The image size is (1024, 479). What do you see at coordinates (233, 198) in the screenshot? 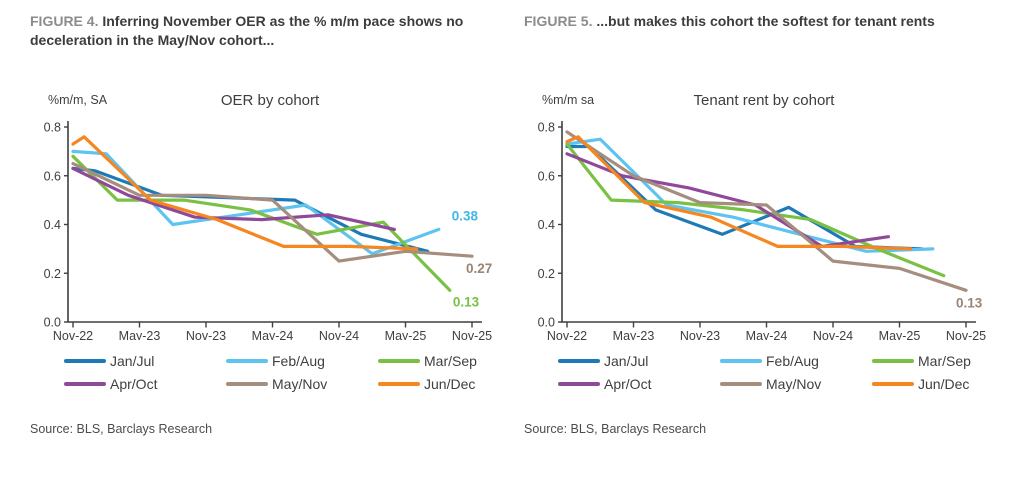
I see `series-line-apr-oct` at bounding box center [233, 198].